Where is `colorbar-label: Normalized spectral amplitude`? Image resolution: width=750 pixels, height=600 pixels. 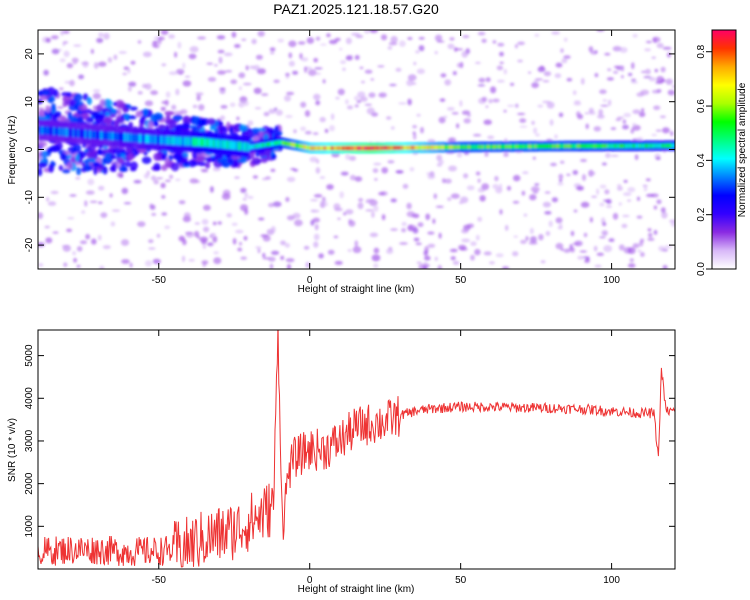
colorbar-label: Normalized spectral amplitude is located at coordinates (742, 149).